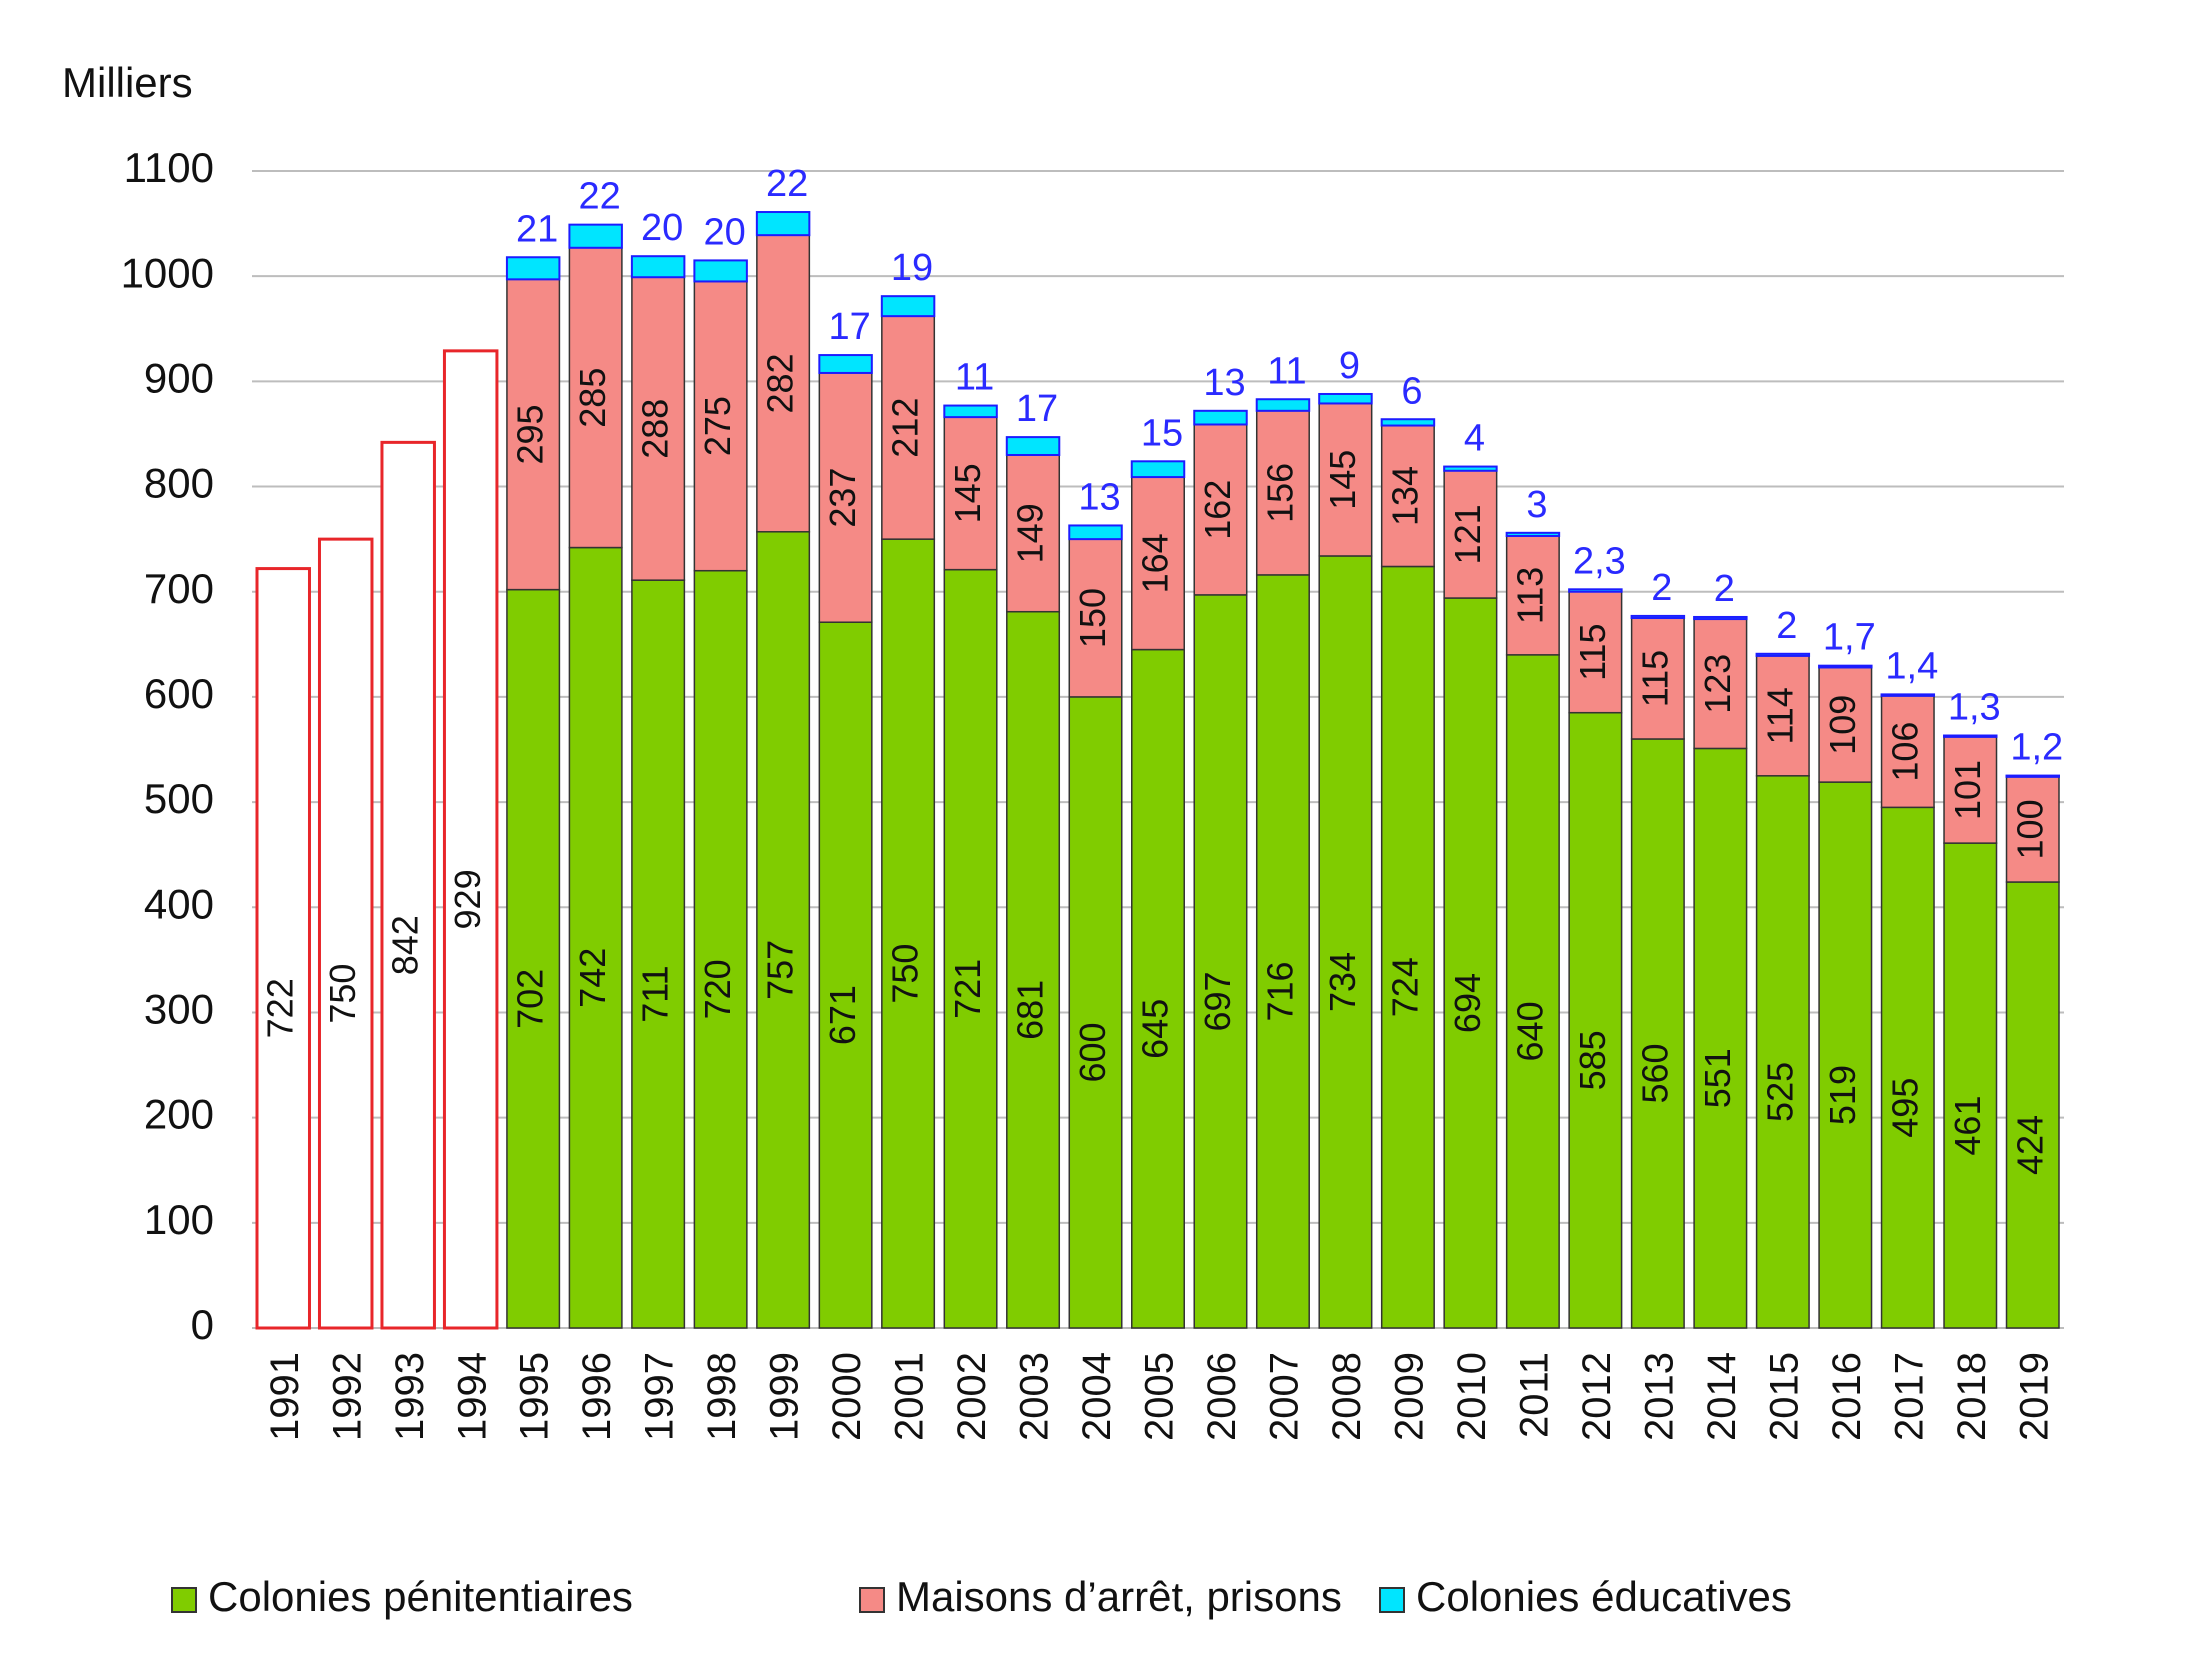  What do you see at coordinates (1529, 1031) in the screenshot?
I see `value-label: 640` at bounding box center [1529, 1031].